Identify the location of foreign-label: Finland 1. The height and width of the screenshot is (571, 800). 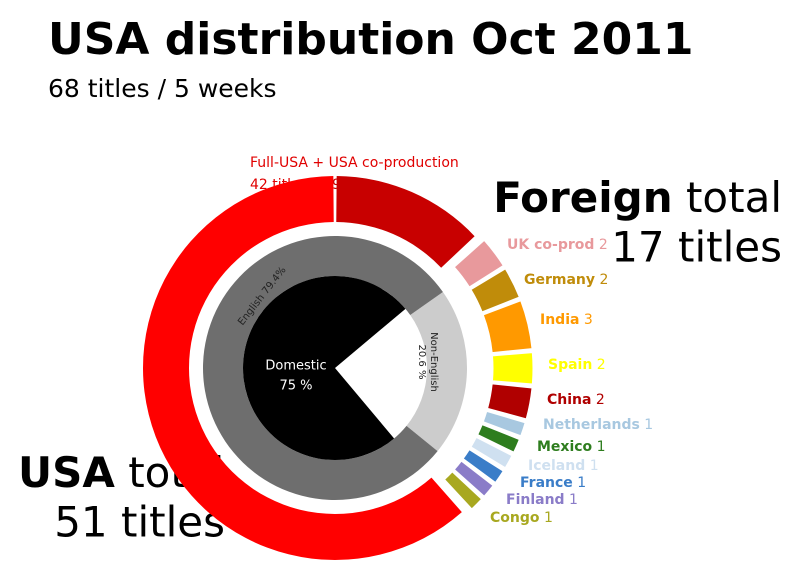
(542, 500).